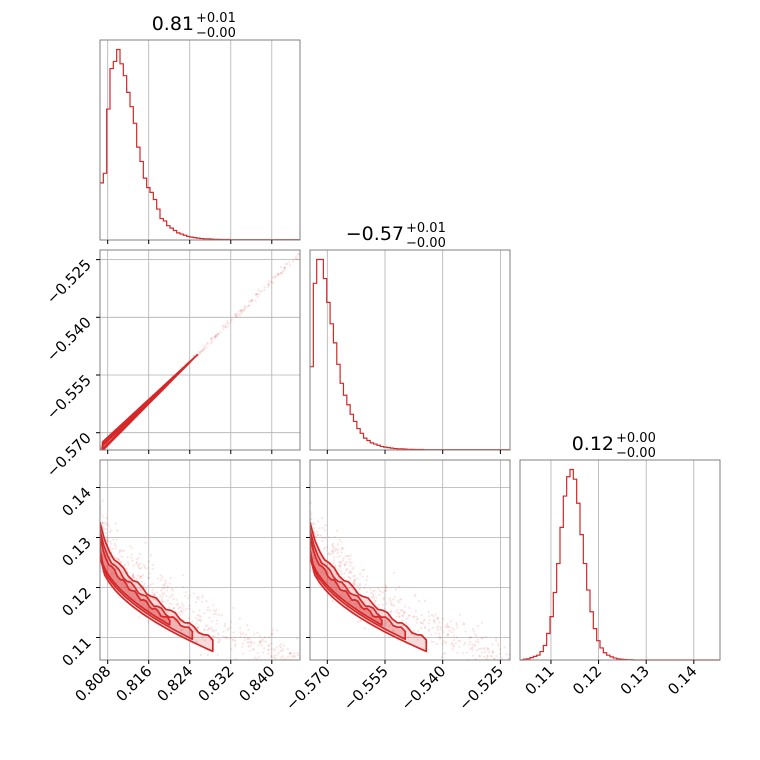 Image resolution: width=760 pixels, height=760 pixels. I want to click on title-1: −0.57 +0.01−0.00, so click(396, 236).